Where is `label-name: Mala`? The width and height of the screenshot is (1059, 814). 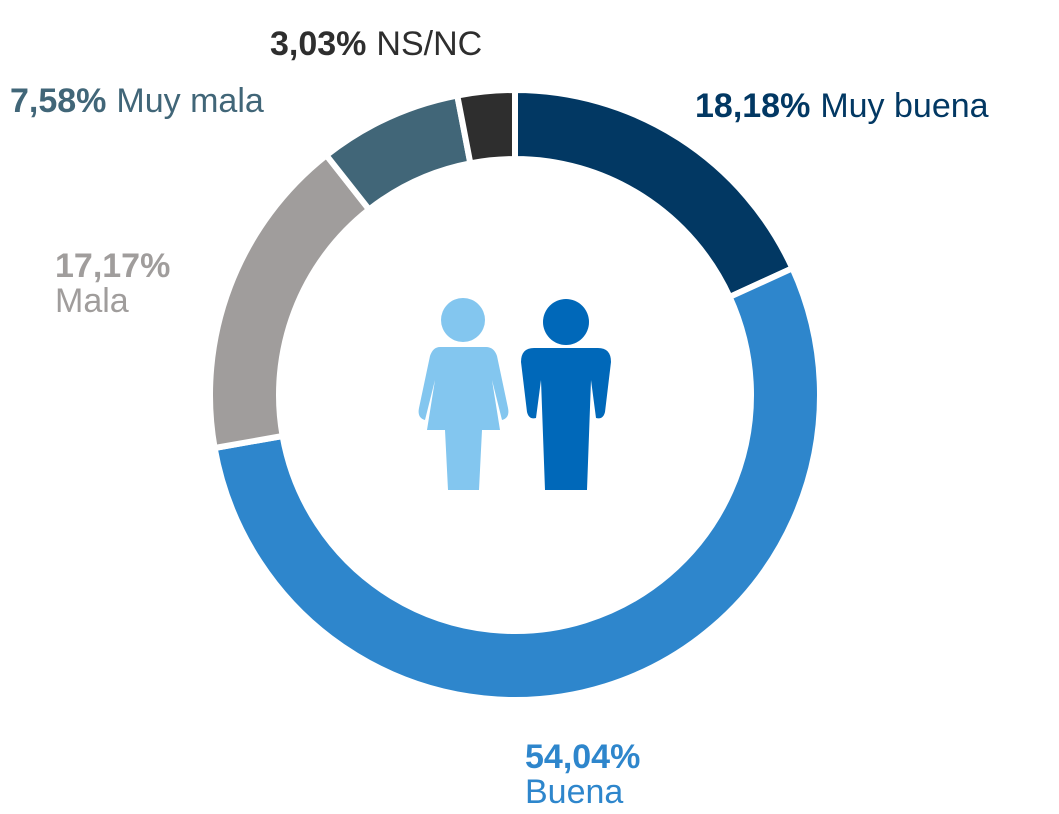
label-name: Mala is located at coordinates (92, 301).